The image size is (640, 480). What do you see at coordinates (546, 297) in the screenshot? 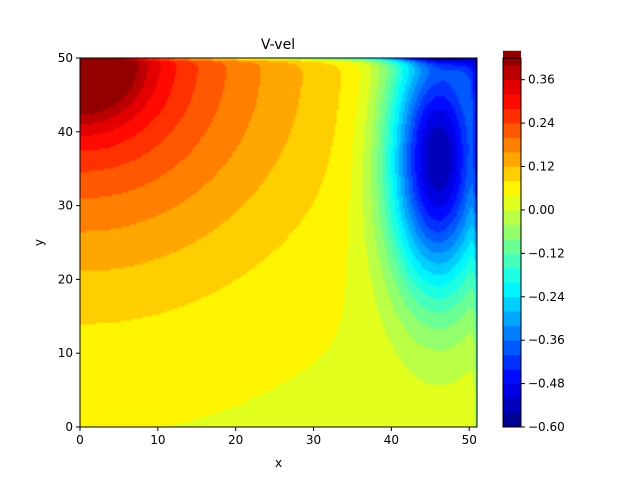
I see `colorbar-tick-label: −0.24` at bounding box center [546, 297].